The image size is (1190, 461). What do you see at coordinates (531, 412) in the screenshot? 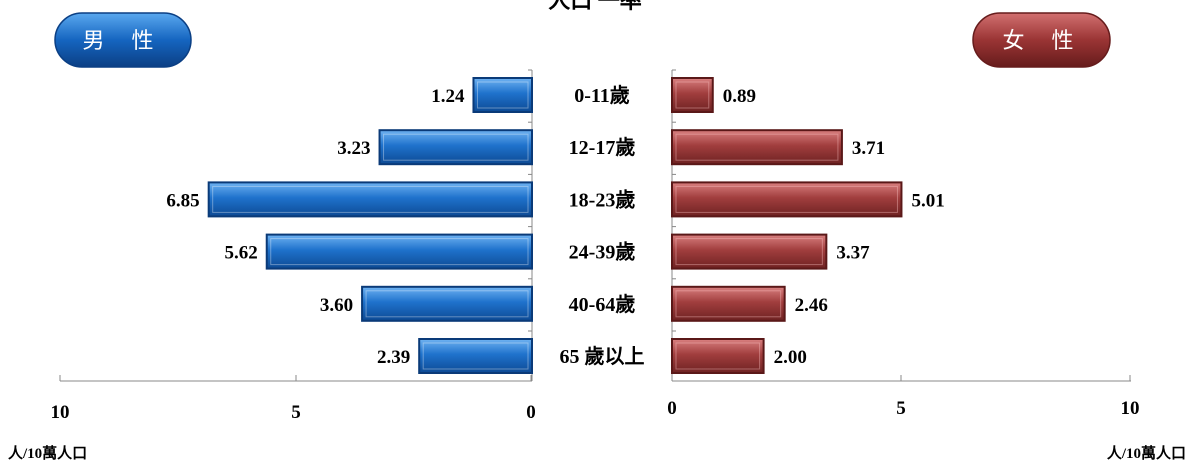
I see `left-tick-0: 0` at bounding box center [531, 412].